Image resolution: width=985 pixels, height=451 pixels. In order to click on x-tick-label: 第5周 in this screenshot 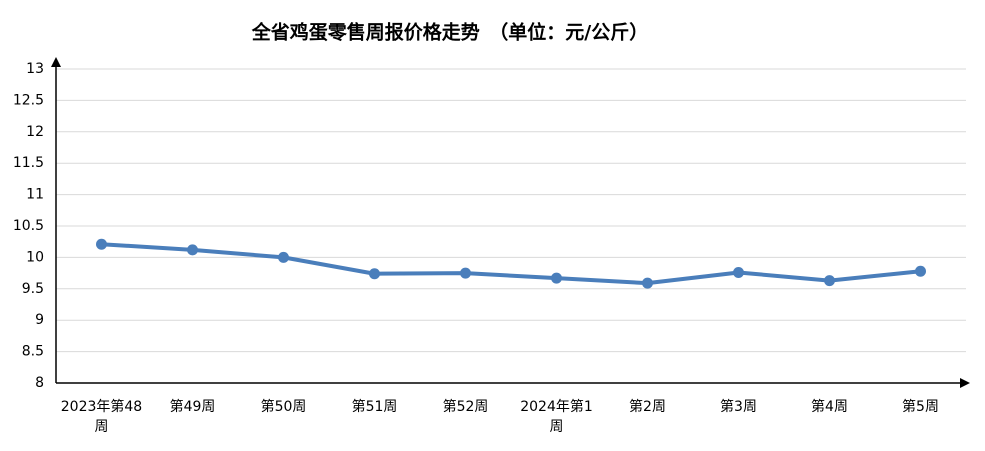, I will do `click(920, 407)`.